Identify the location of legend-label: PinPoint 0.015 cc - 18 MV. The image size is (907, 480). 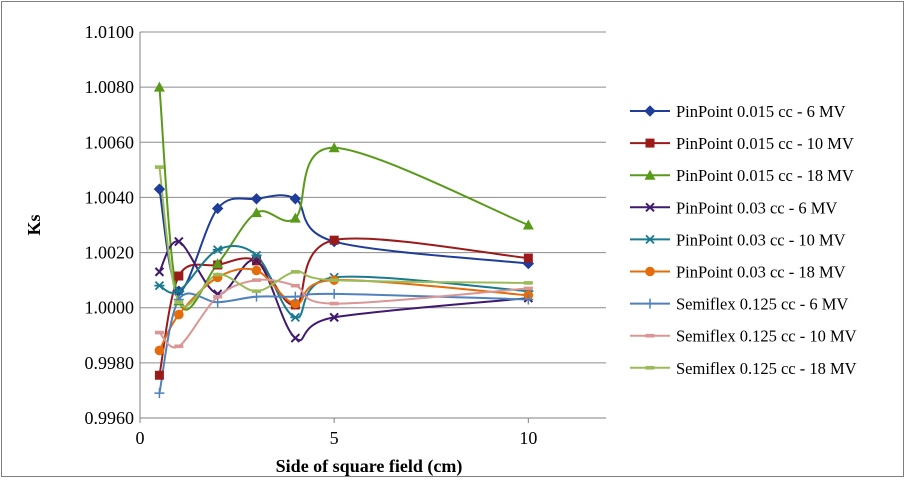
(765, 175).